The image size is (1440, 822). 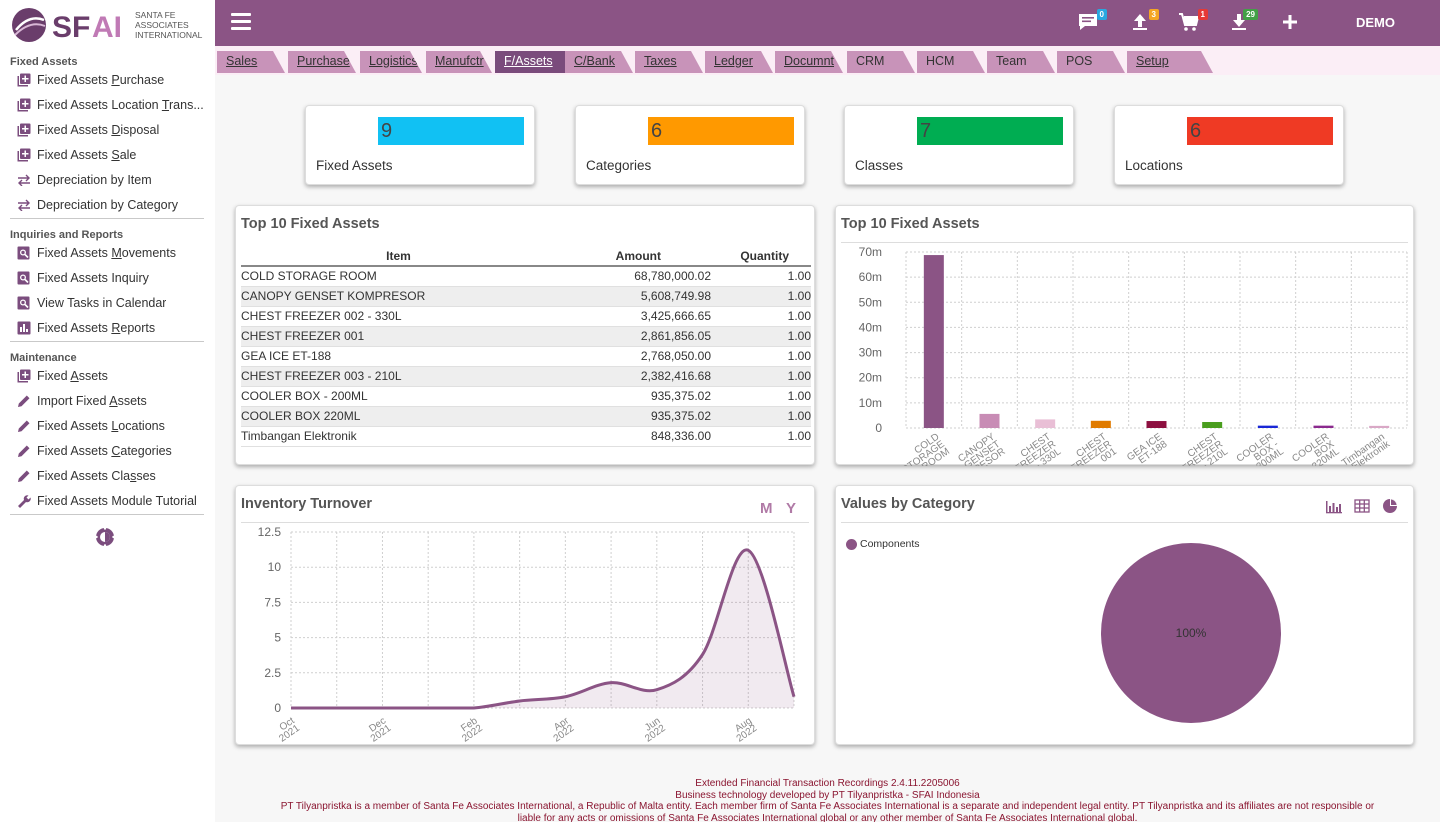 What do you see at coordinates (155, 15) in the screenshot?
I see `logo-tagline-1: SANTA FE` at bounding box center [155, 15].